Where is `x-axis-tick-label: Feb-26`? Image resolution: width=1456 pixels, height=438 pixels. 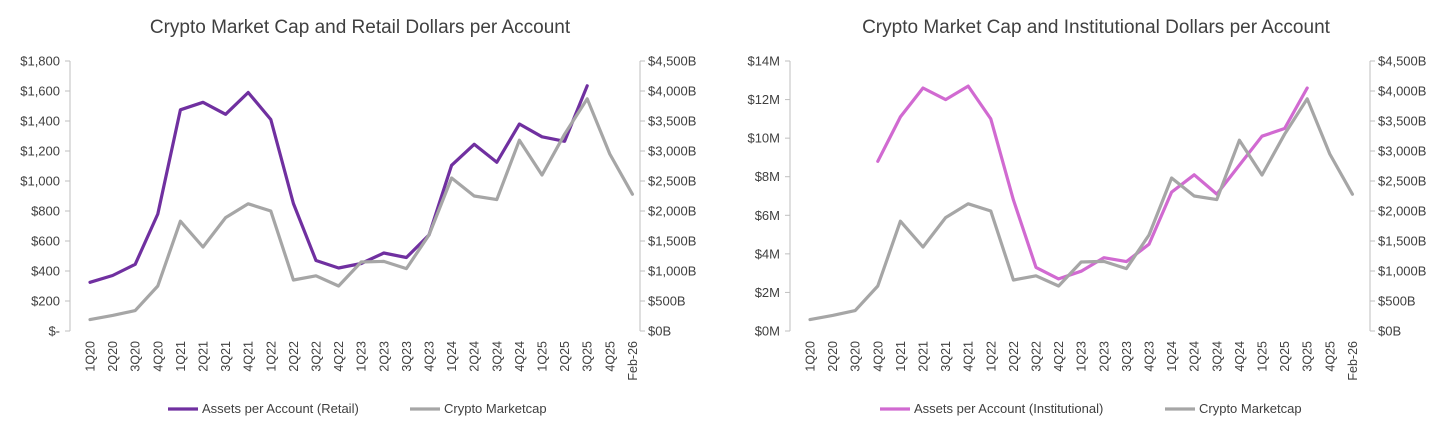
x-axis-tick-label: Feb-26 is located at coordinates (633, 361).